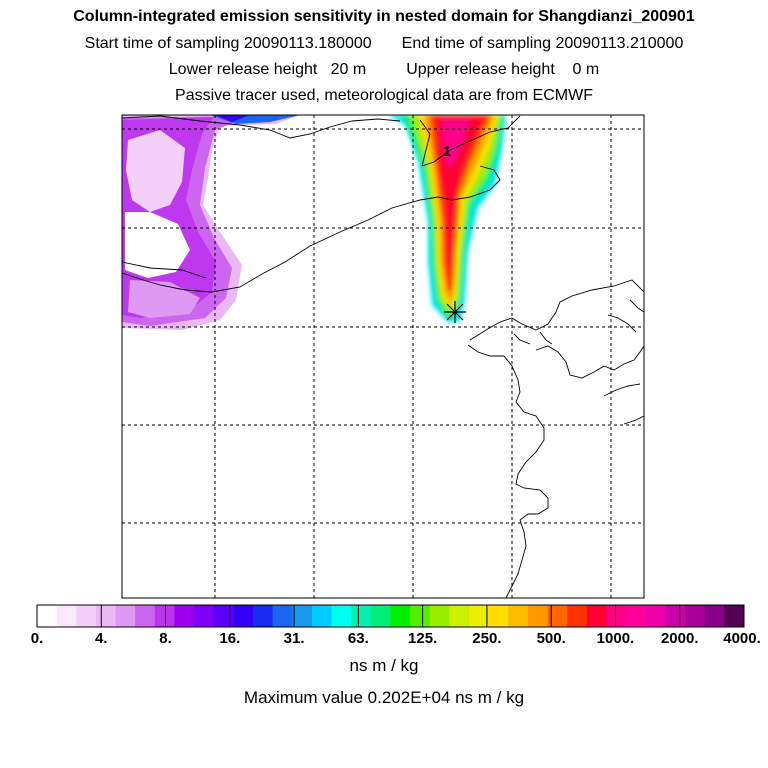 The width and height of the screenshot is (768, 768). I want to click on color-scale-tick-label: 16., so click(230, 638).